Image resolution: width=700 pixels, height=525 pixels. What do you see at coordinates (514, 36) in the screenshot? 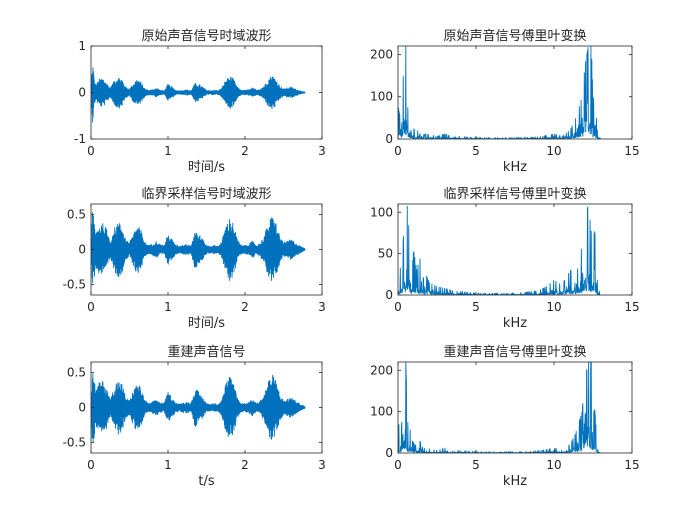
I see `chart-title: 原始声音信号傅里叶变换` at bounding box center [514, 36].